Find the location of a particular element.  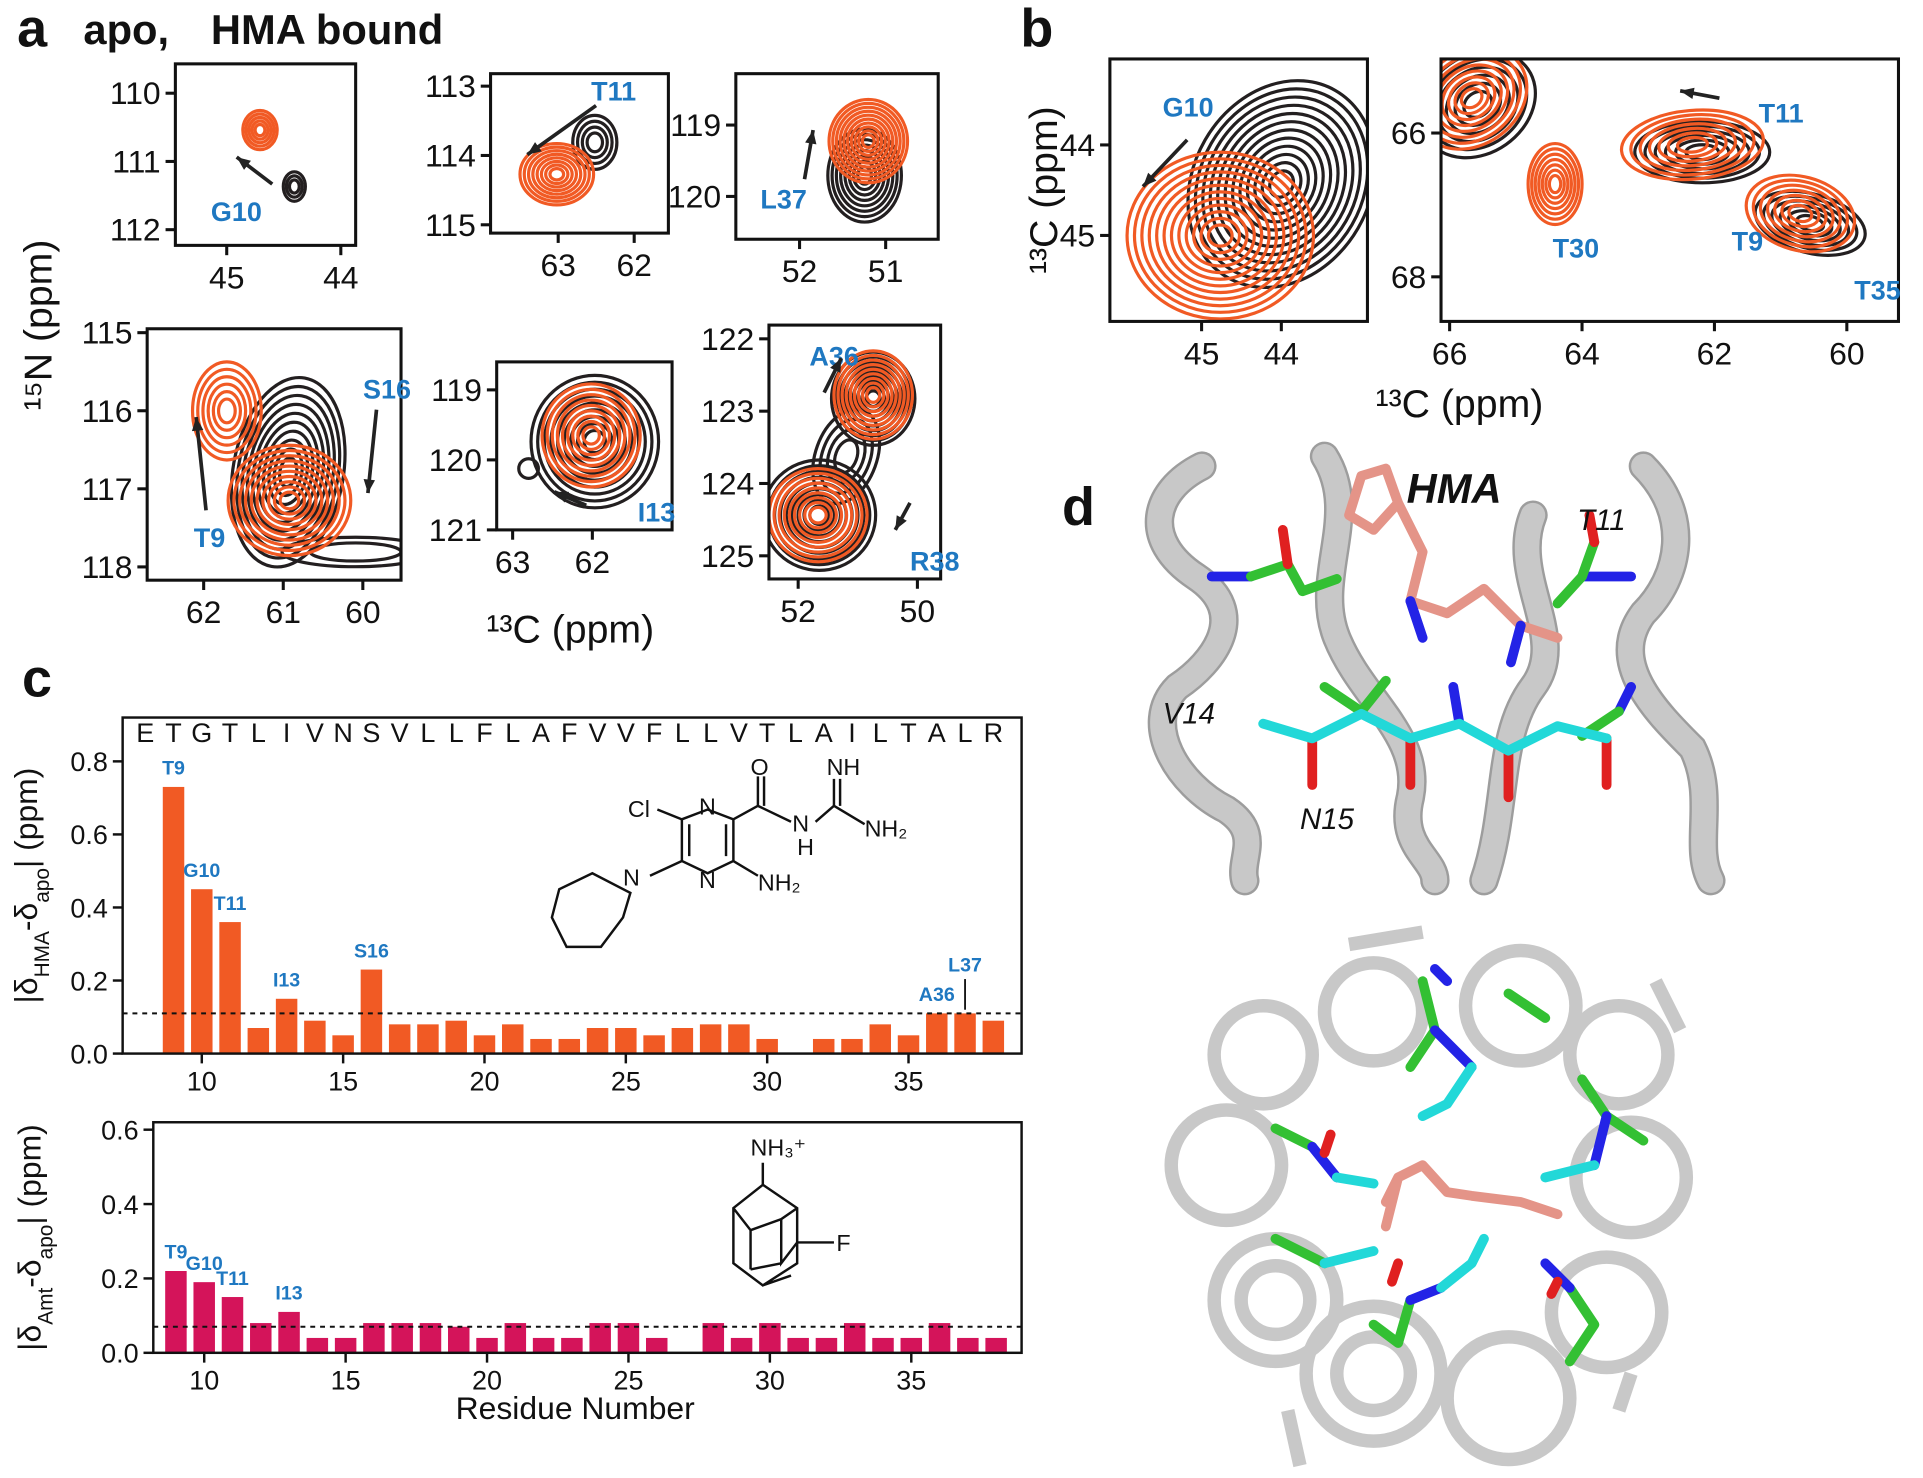

spectrum-panel: 44 45 110 111 112 G10 is located at coordinates (234, 178).